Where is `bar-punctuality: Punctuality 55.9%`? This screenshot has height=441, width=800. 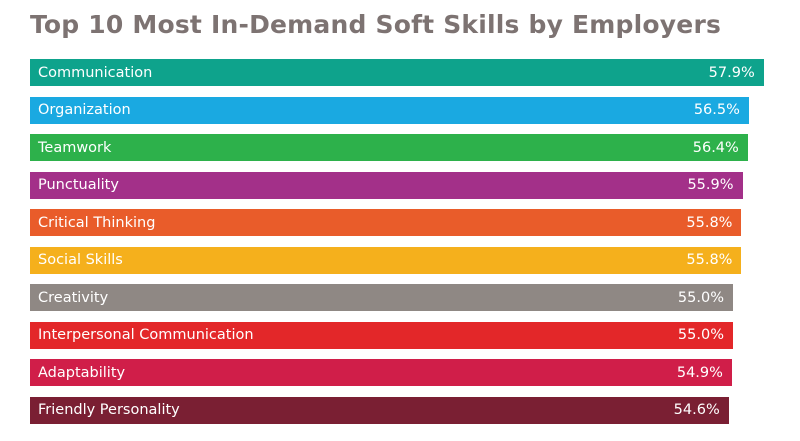
bar-punctuality: Punctuality 55.9% is located at coordinates (386, 185).